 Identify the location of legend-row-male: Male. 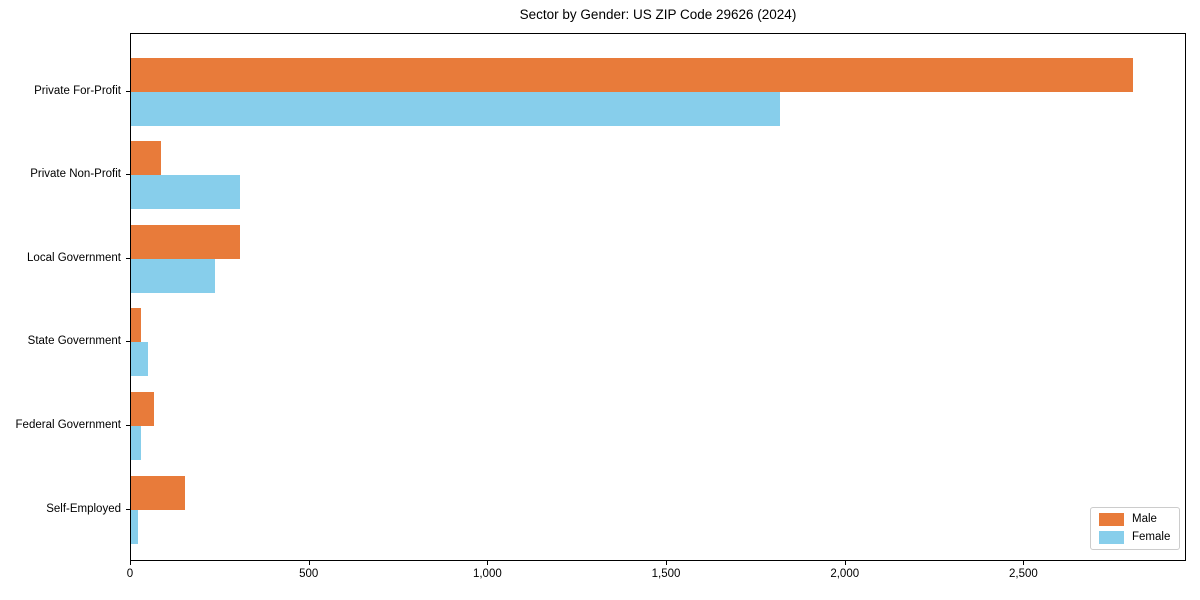
(1135, 519).